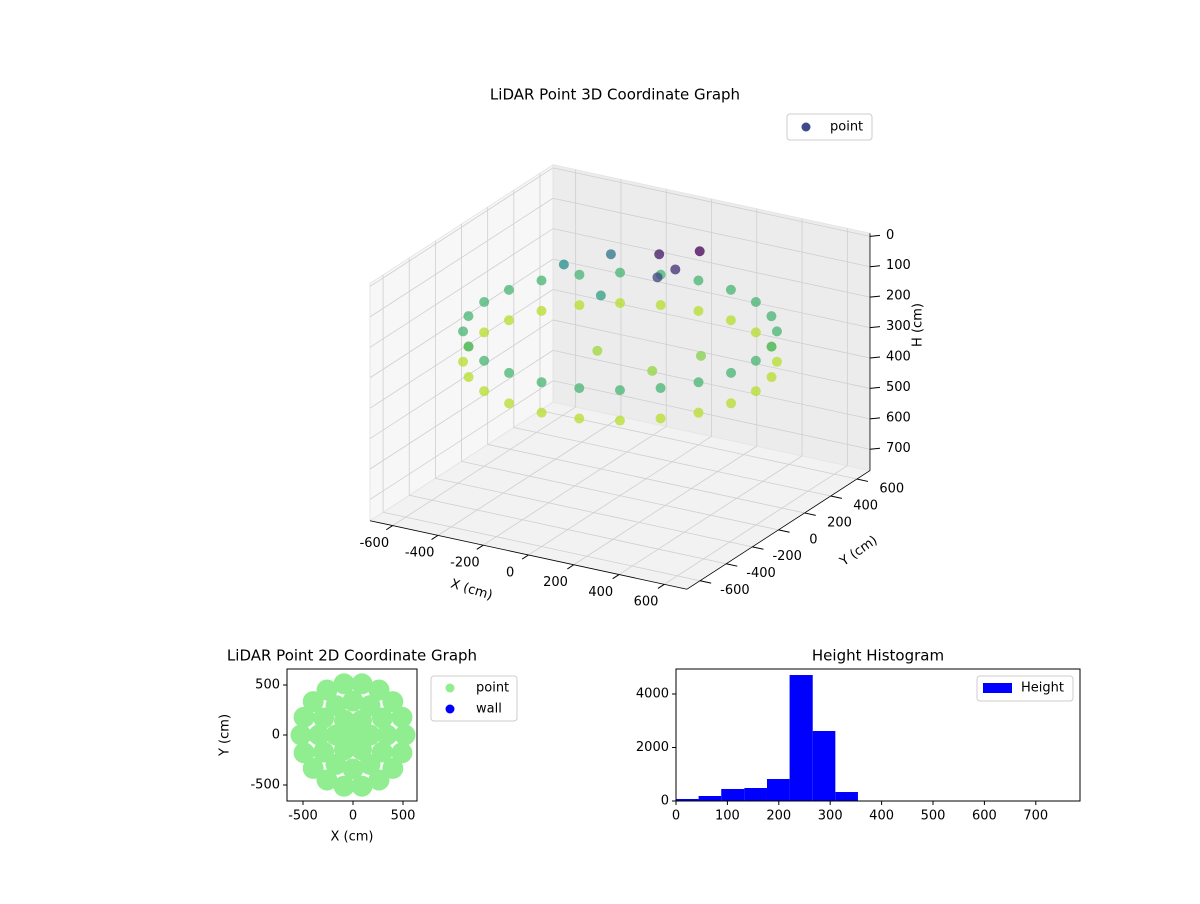  Describe the element at coordinates (761, 573) in the screenshot. I see `y-tick-label: -400` at that location.